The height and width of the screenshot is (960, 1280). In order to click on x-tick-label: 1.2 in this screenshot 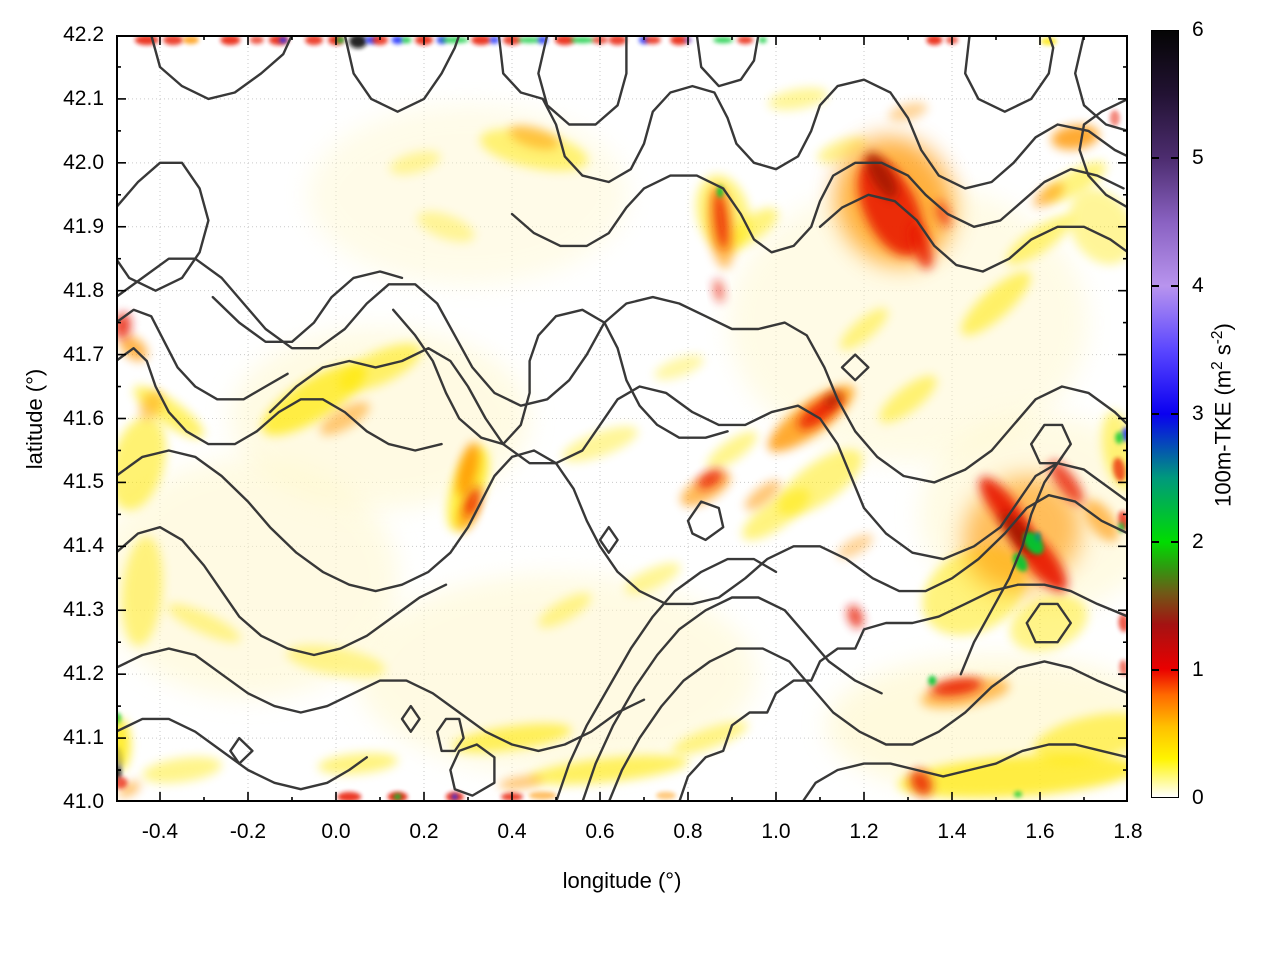, I will do `click(864, 831)`.